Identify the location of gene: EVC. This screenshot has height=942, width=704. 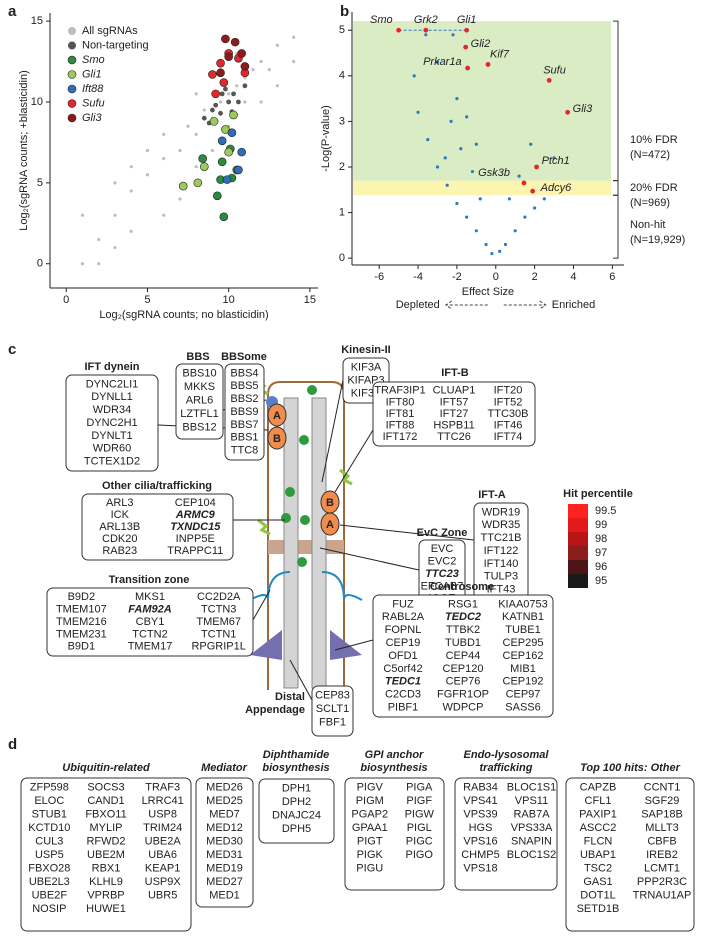
(442, 549).